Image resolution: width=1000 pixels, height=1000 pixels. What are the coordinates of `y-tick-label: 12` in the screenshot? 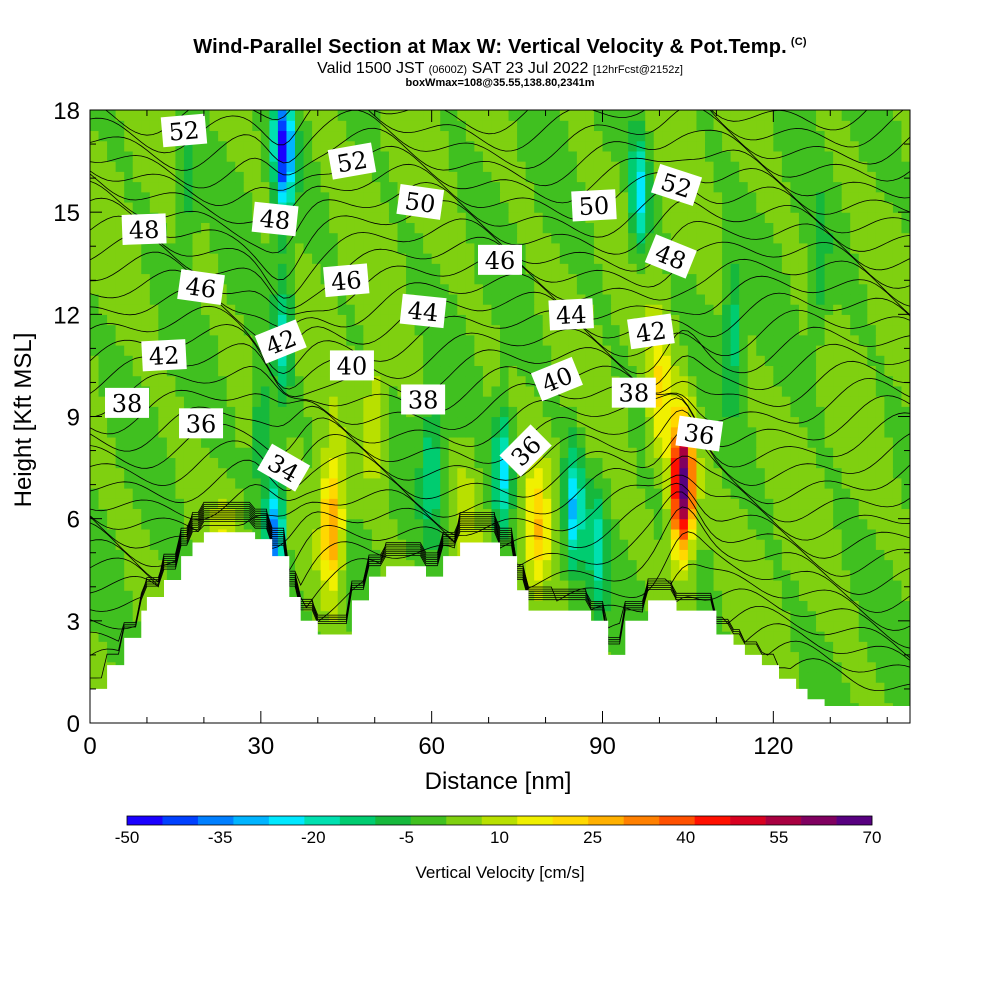 It's located at (66, 315).